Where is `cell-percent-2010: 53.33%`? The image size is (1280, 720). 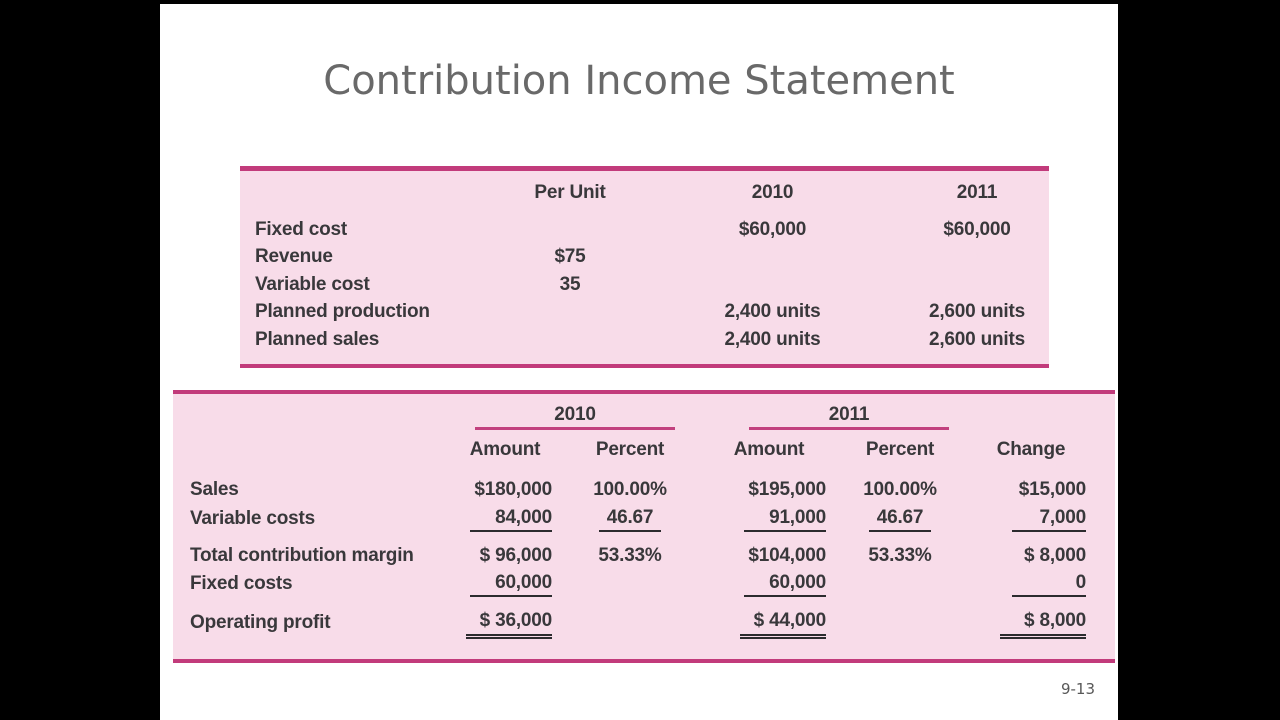
cell-percent-2010: 53.33% is located at coordinates (630, 555).